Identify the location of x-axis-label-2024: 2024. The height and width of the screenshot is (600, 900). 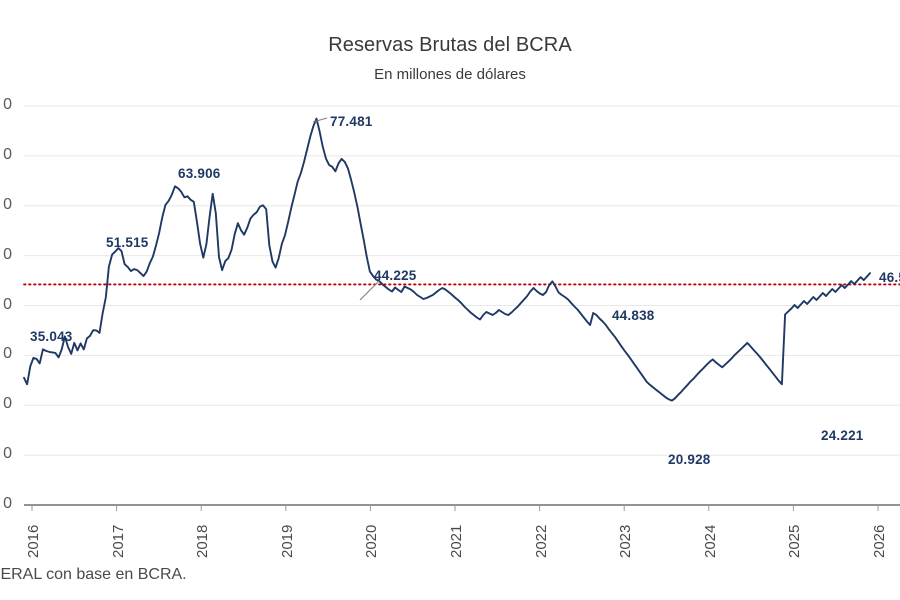
(710, 541).